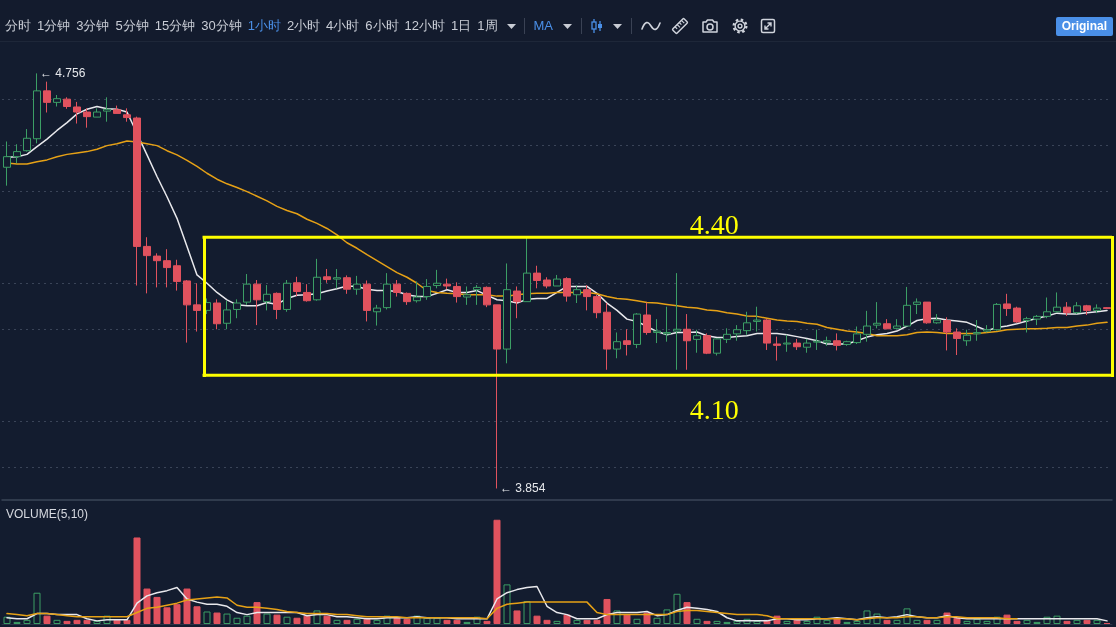 The width and height of the screenshot is (1116, 627). Describe the element at coordinates (487, 26) in the screenshot. I see `text: 1周` at that location.